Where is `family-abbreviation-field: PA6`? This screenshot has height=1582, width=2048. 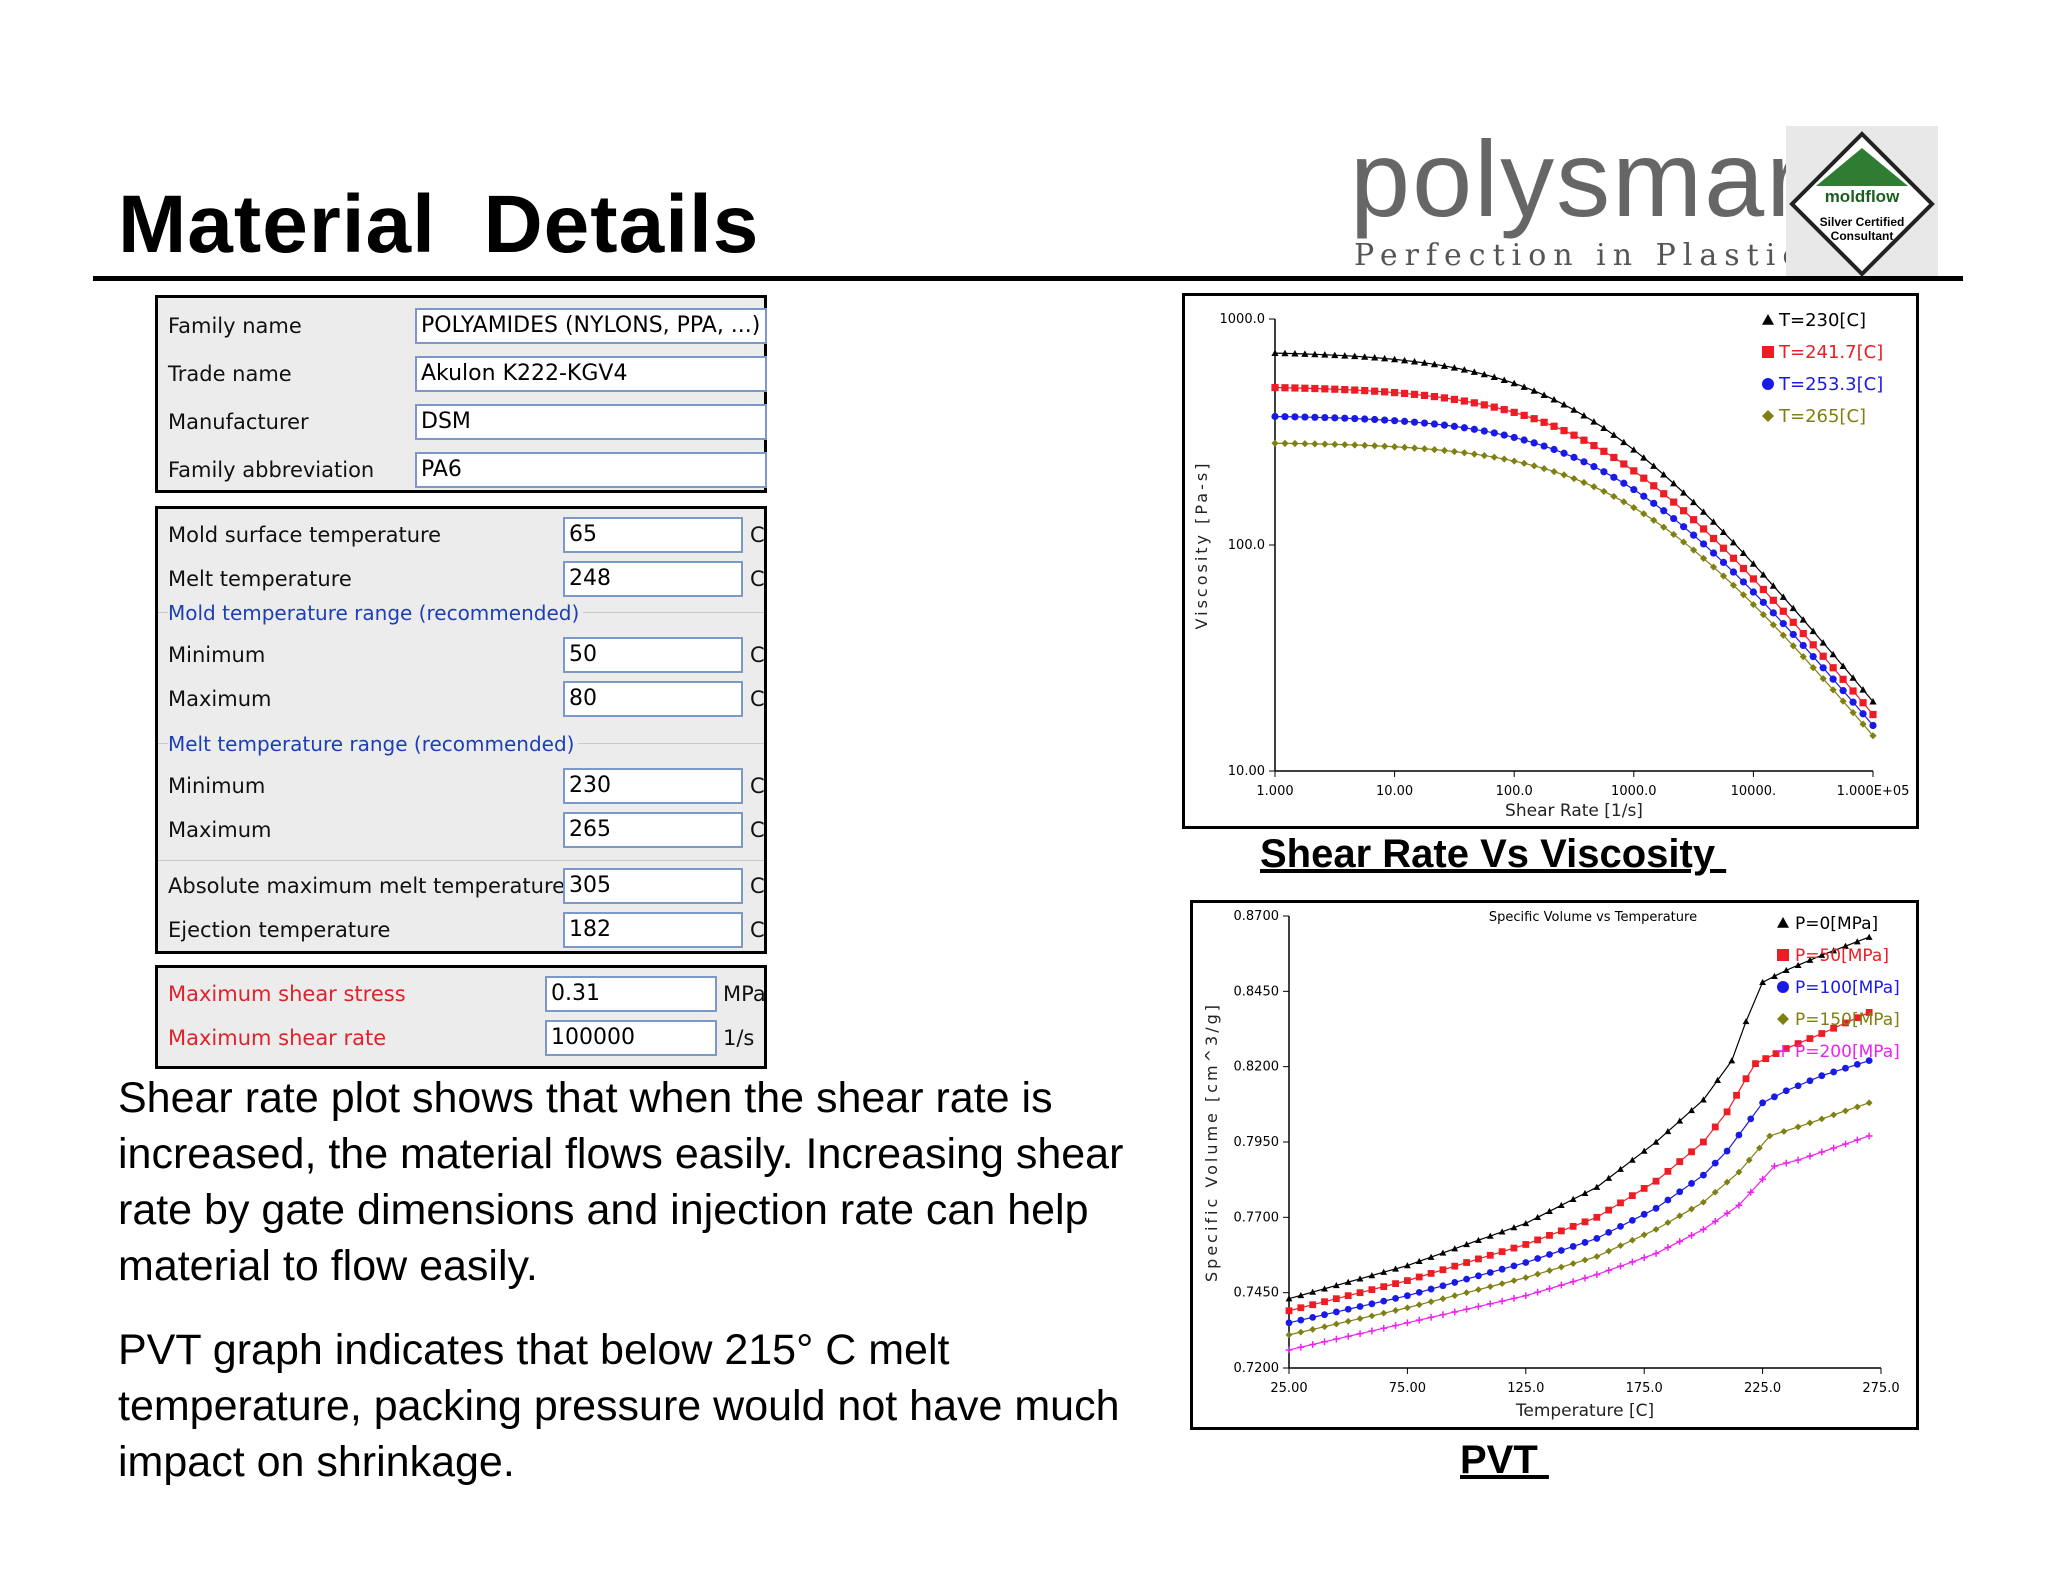
family-abbreviation-field: PA6 is located at coordinates (591, 470).